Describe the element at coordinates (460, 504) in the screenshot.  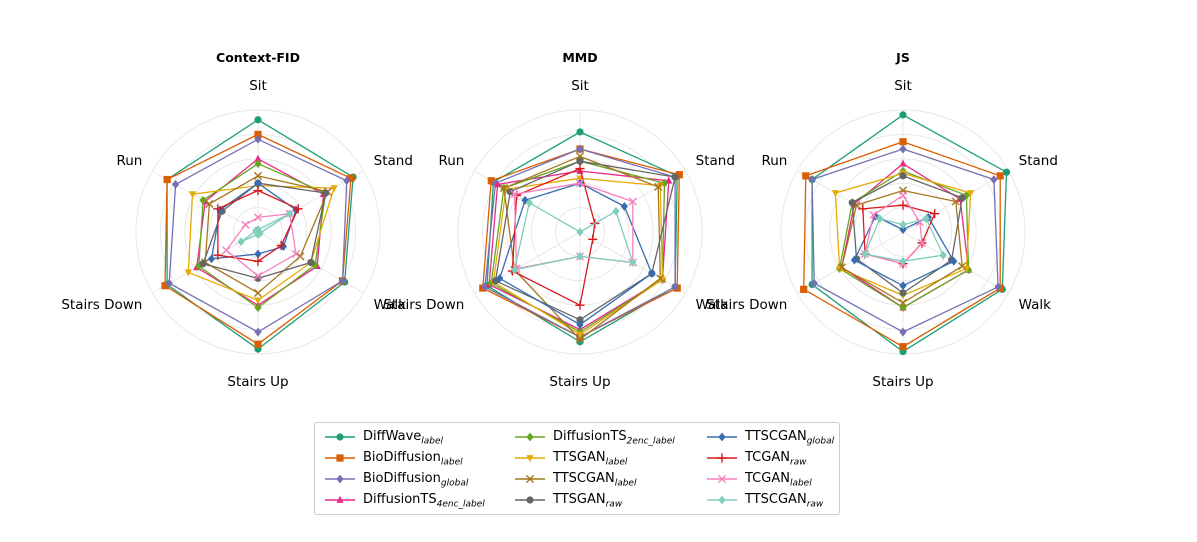
I see `legend-label-sub: 4enc_label` at that location.